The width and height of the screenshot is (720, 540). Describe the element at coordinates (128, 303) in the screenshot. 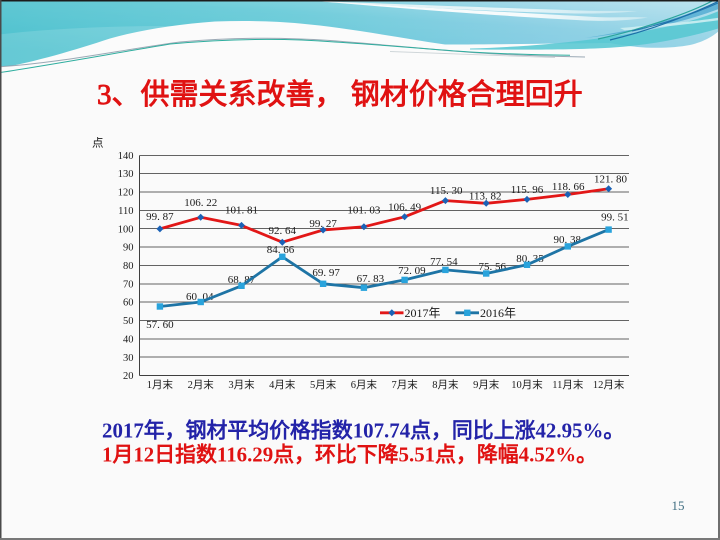

I see `svg-text: 60` at that location.